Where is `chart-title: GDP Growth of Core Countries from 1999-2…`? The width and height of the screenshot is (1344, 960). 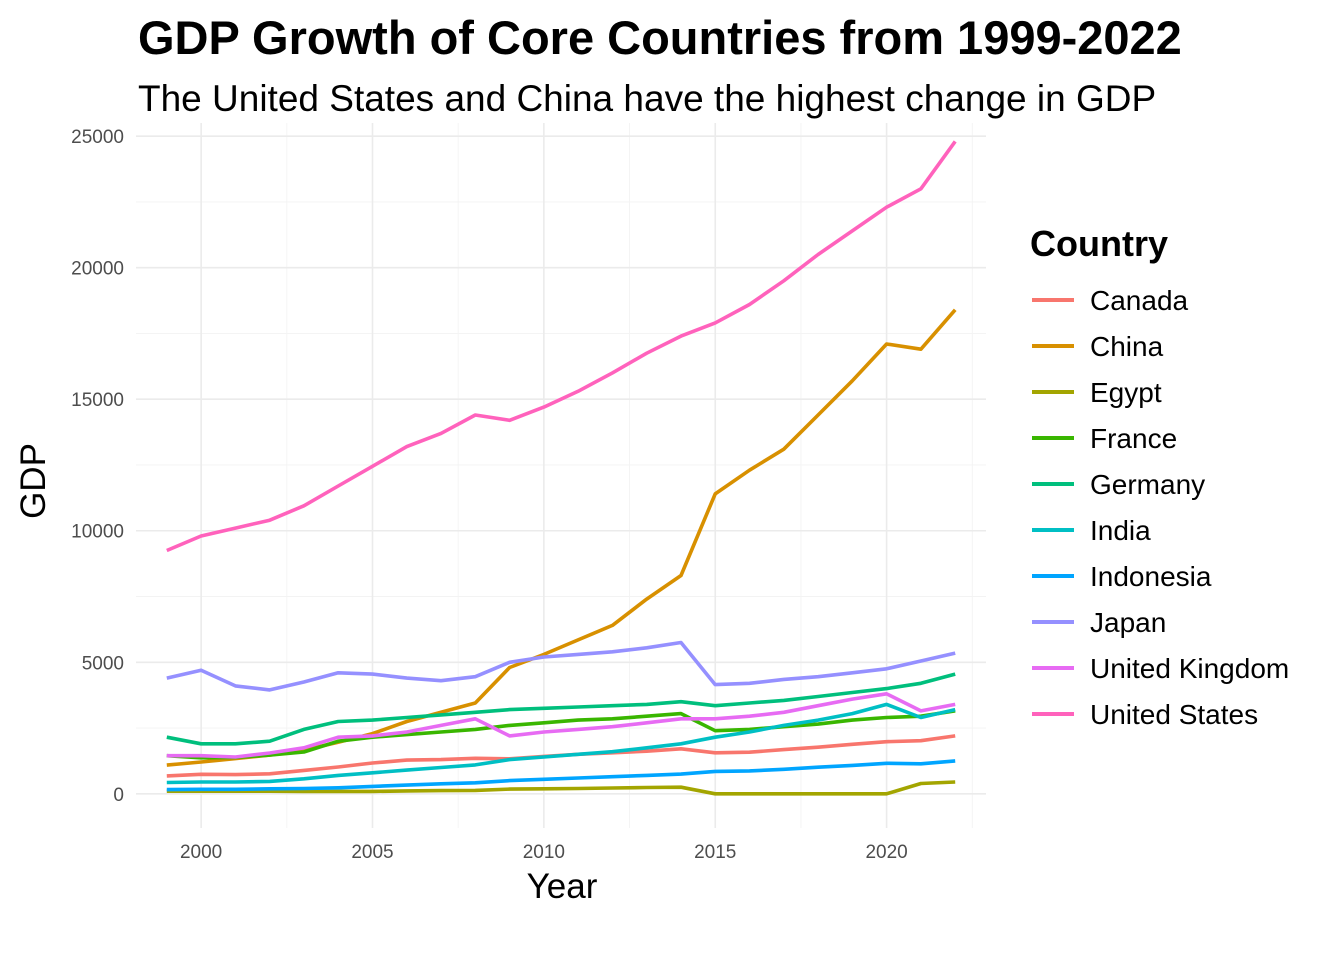
chart-title: GDP Growth of Core Countries from 1999-2… is located at coordinates (660, 37).